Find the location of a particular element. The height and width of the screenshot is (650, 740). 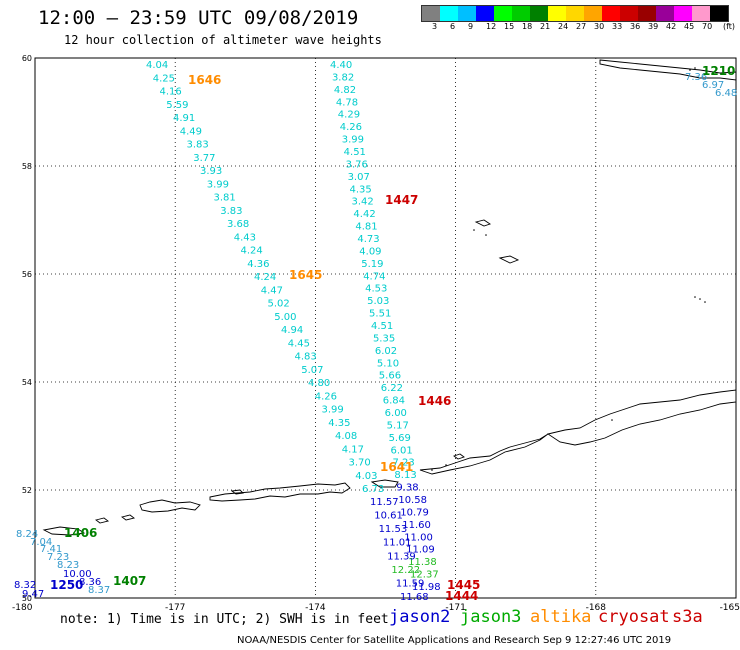

swh-value-cryosat: 4.42 is located at coordinates (364, 214).